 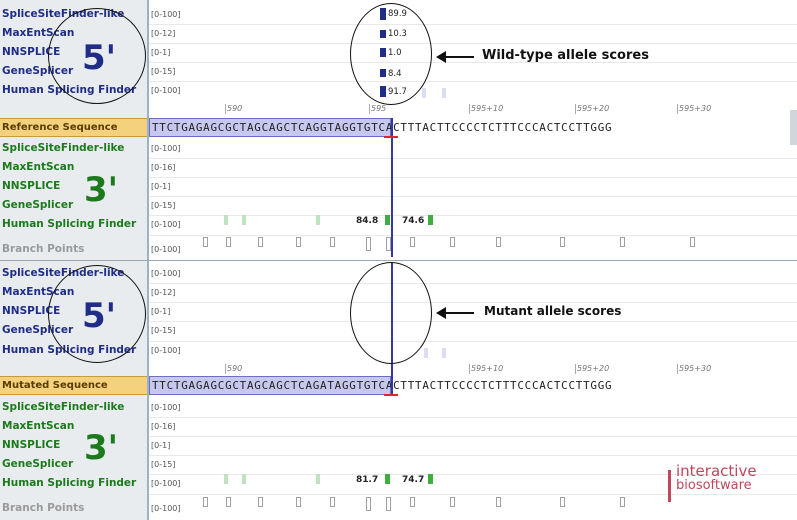 I want to click on position-ruler: 590 595 595+10 595+20 595+30, so click(x=473, y=110).